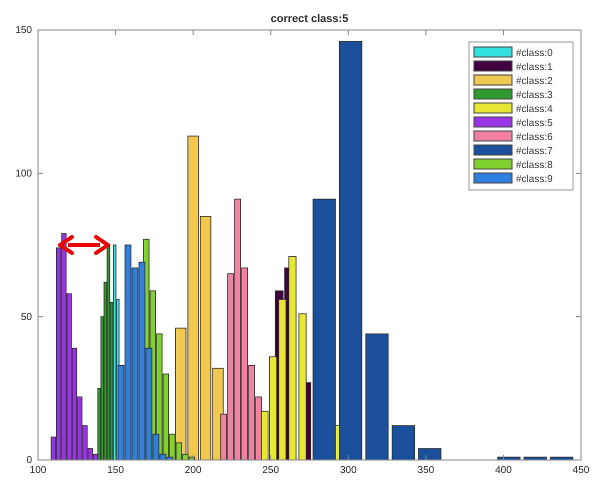 Image resolution: width=594 pixels, height=480 pixels. I want to click on legend-label: #class:3, so click(535, 95).